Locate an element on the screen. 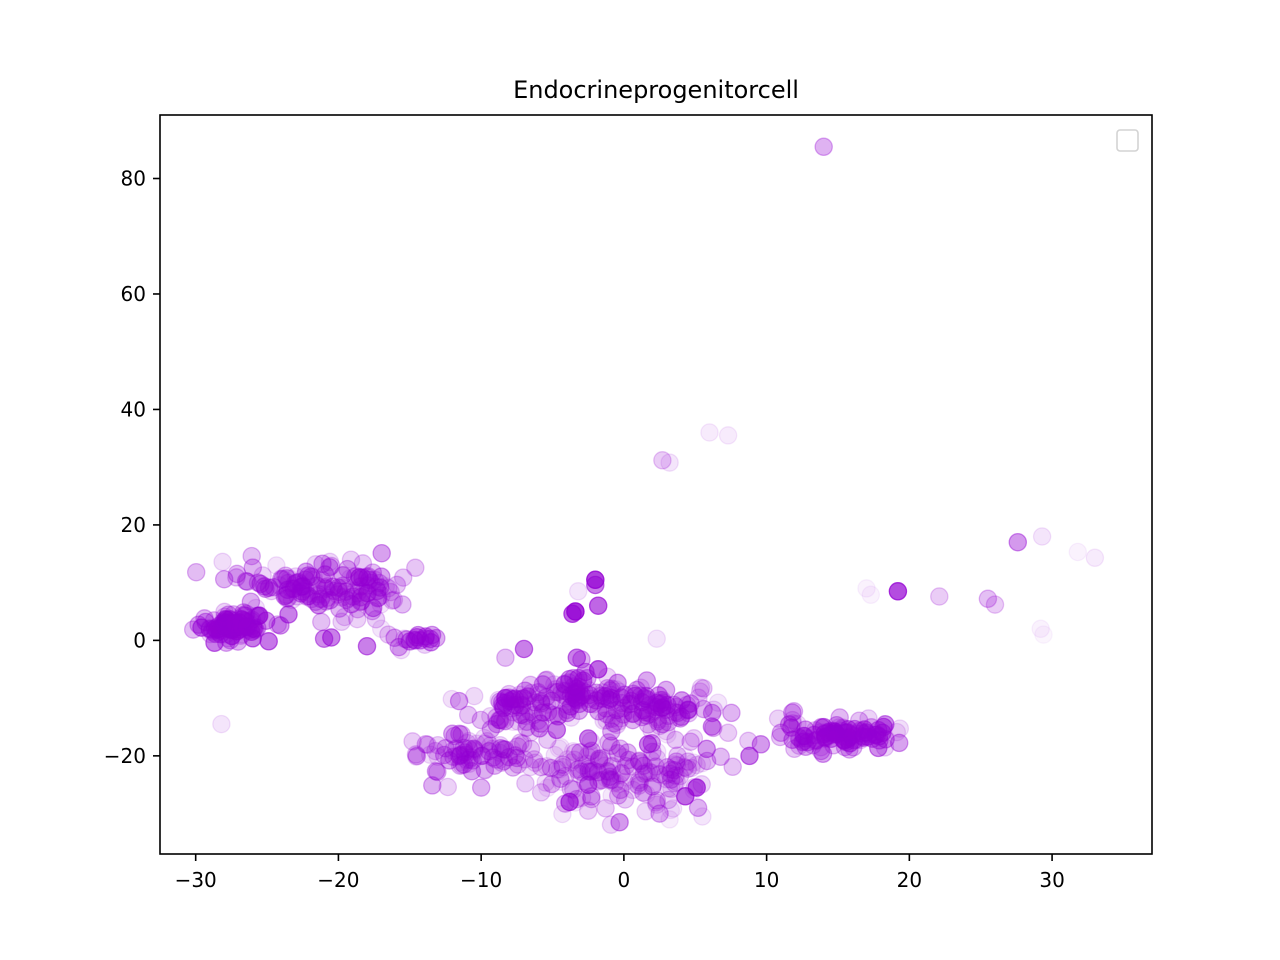 The width and height of the screenshot is (1280, 960). chart-title: Endocrineprogenitorcell is located at coordinates (656, 90).